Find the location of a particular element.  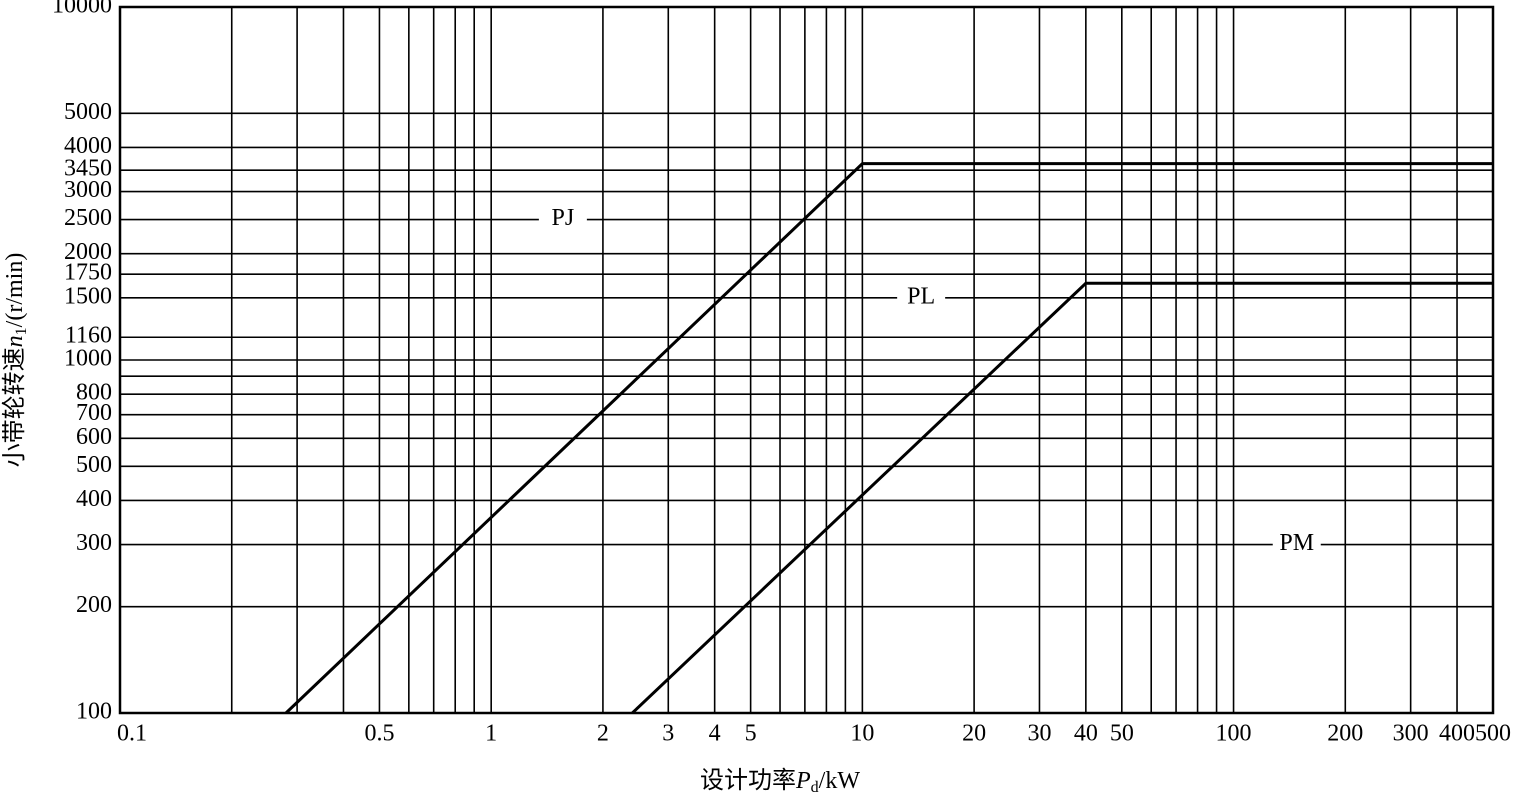

y-tick-label: 1160 is located at coordinates (88, 336).